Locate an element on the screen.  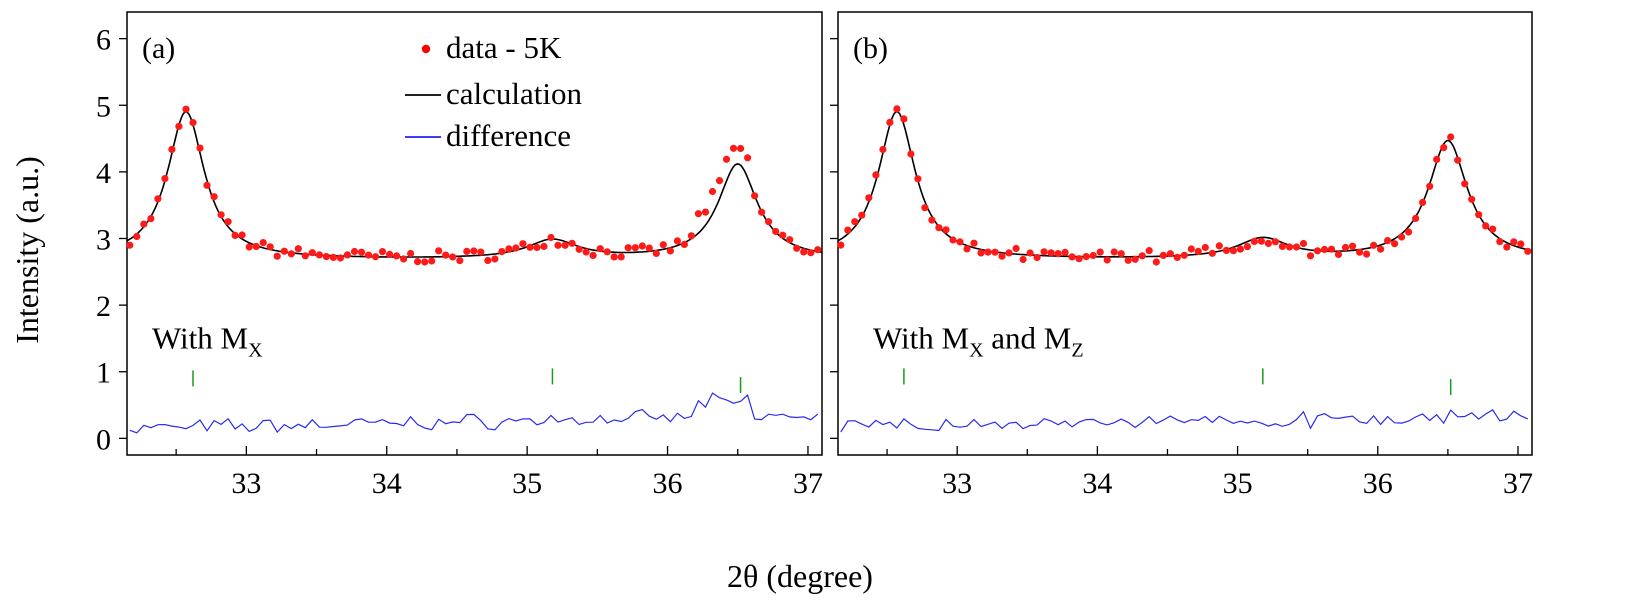
x-tick-label: 36 is located at coordinates (1378, 483).